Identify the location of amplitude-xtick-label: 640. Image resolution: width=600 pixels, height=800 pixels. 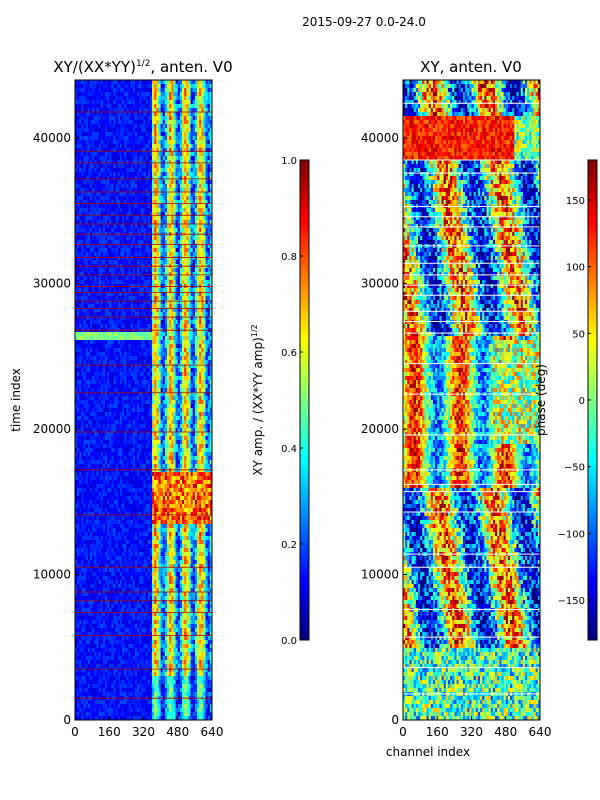
(212, 732).